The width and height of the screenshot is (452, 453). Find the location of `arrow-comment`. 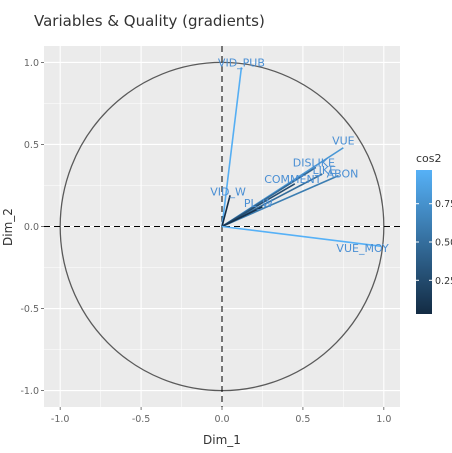

arrow-comment is located at coordinates (258, 205).